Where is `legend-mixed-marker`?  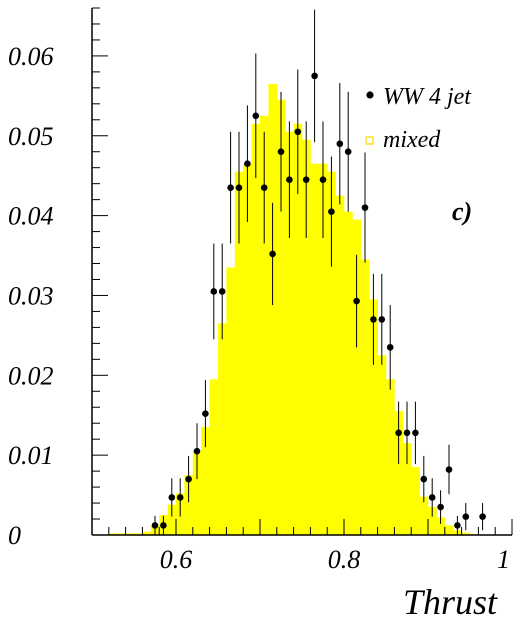
legend-mixed-marker is located at coordinates (369, 140).